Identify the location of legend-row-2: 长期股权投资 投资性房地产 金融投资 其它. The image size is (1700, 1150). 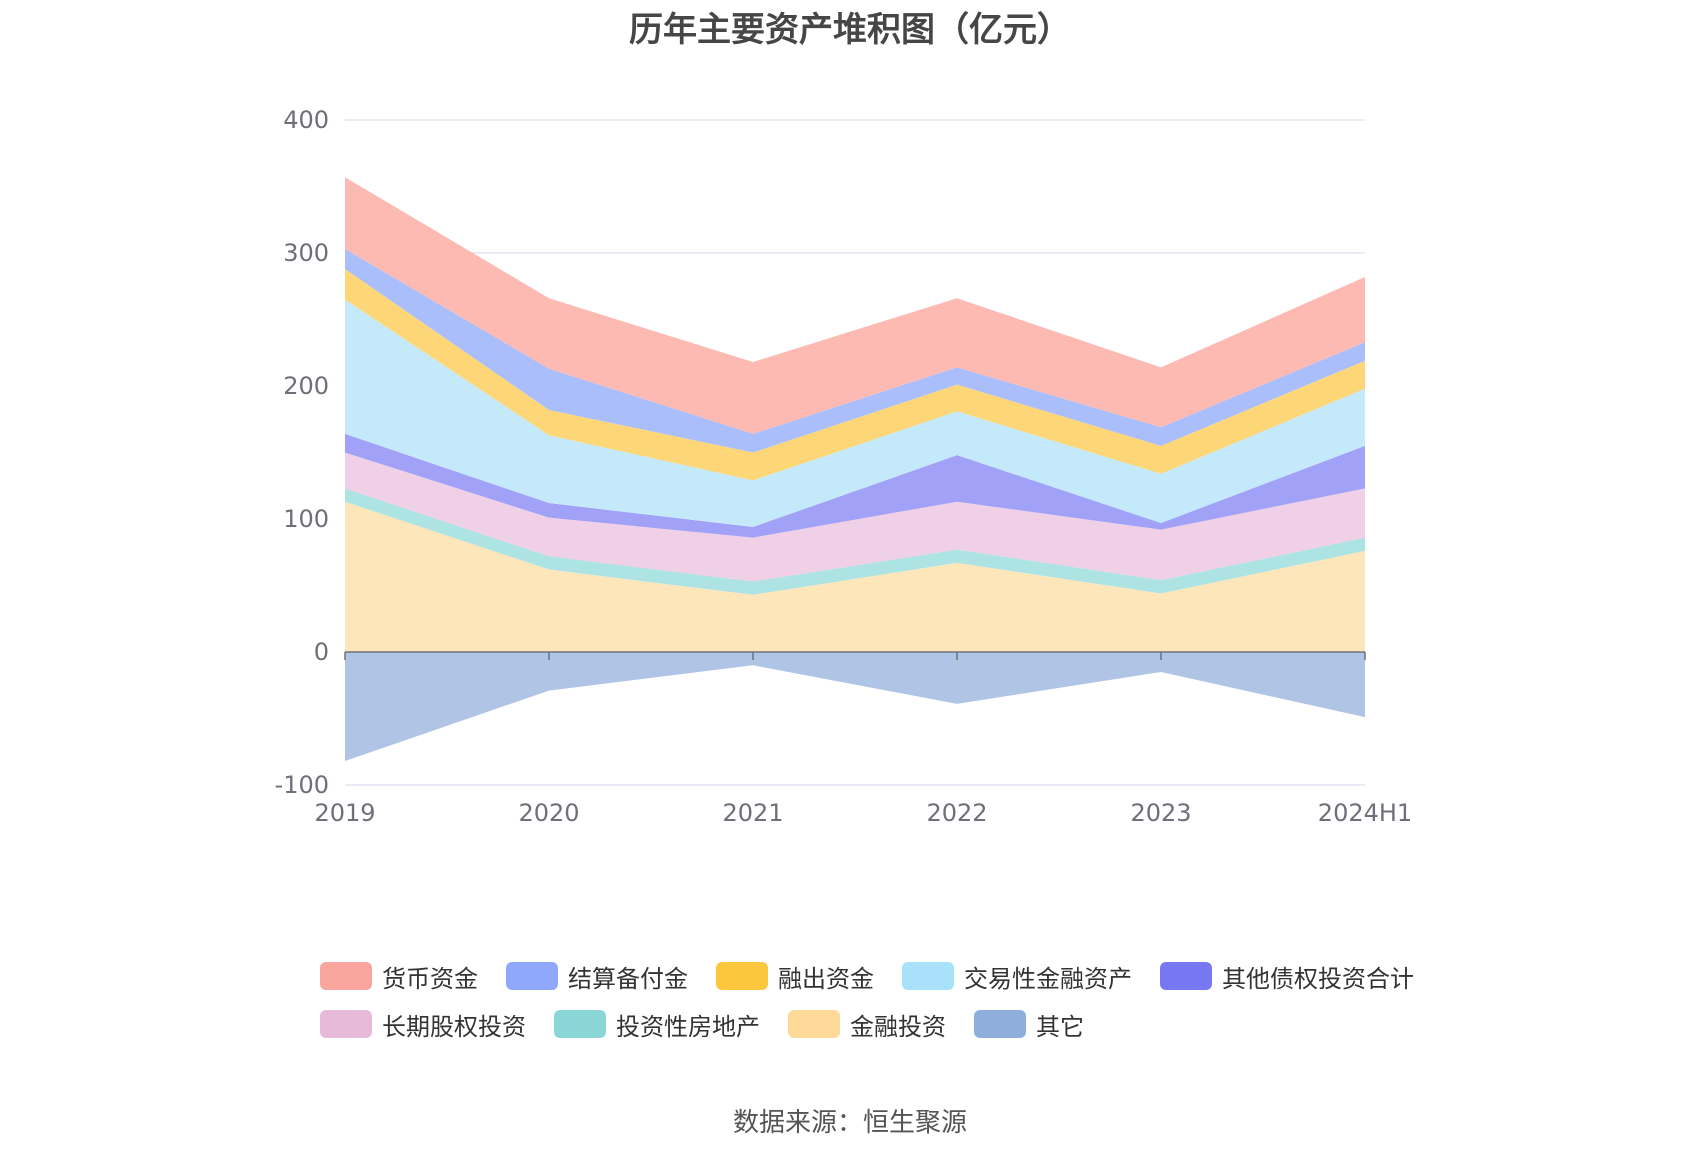
(890, 1024).